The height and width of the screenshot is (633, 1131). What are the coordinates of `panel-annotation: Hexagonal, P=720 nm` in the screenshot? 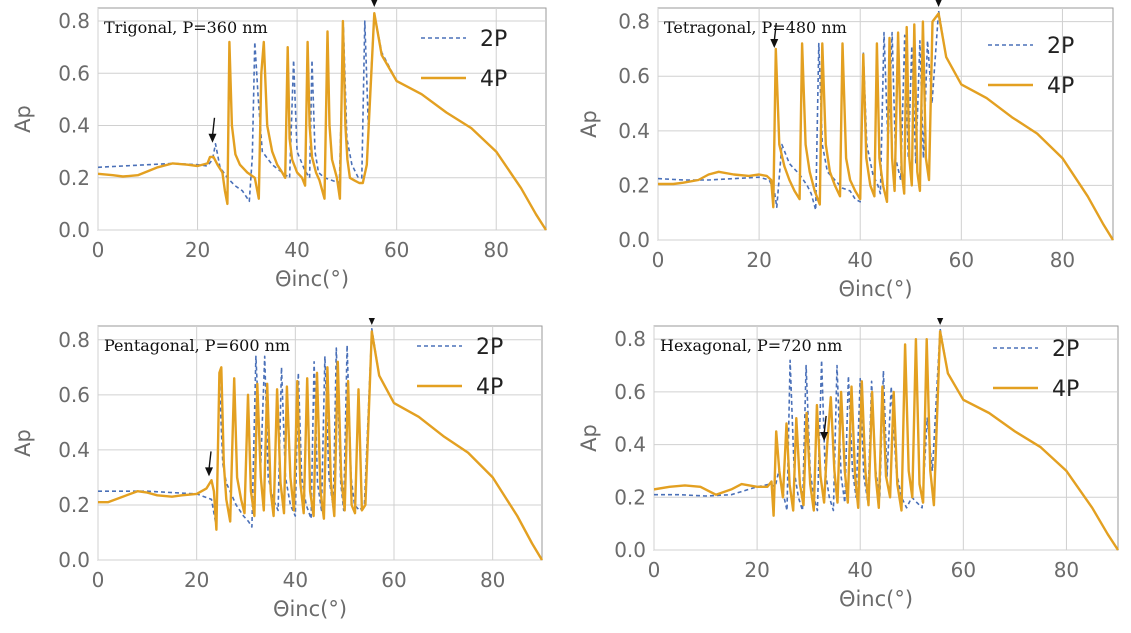 It's located at (751, 345).